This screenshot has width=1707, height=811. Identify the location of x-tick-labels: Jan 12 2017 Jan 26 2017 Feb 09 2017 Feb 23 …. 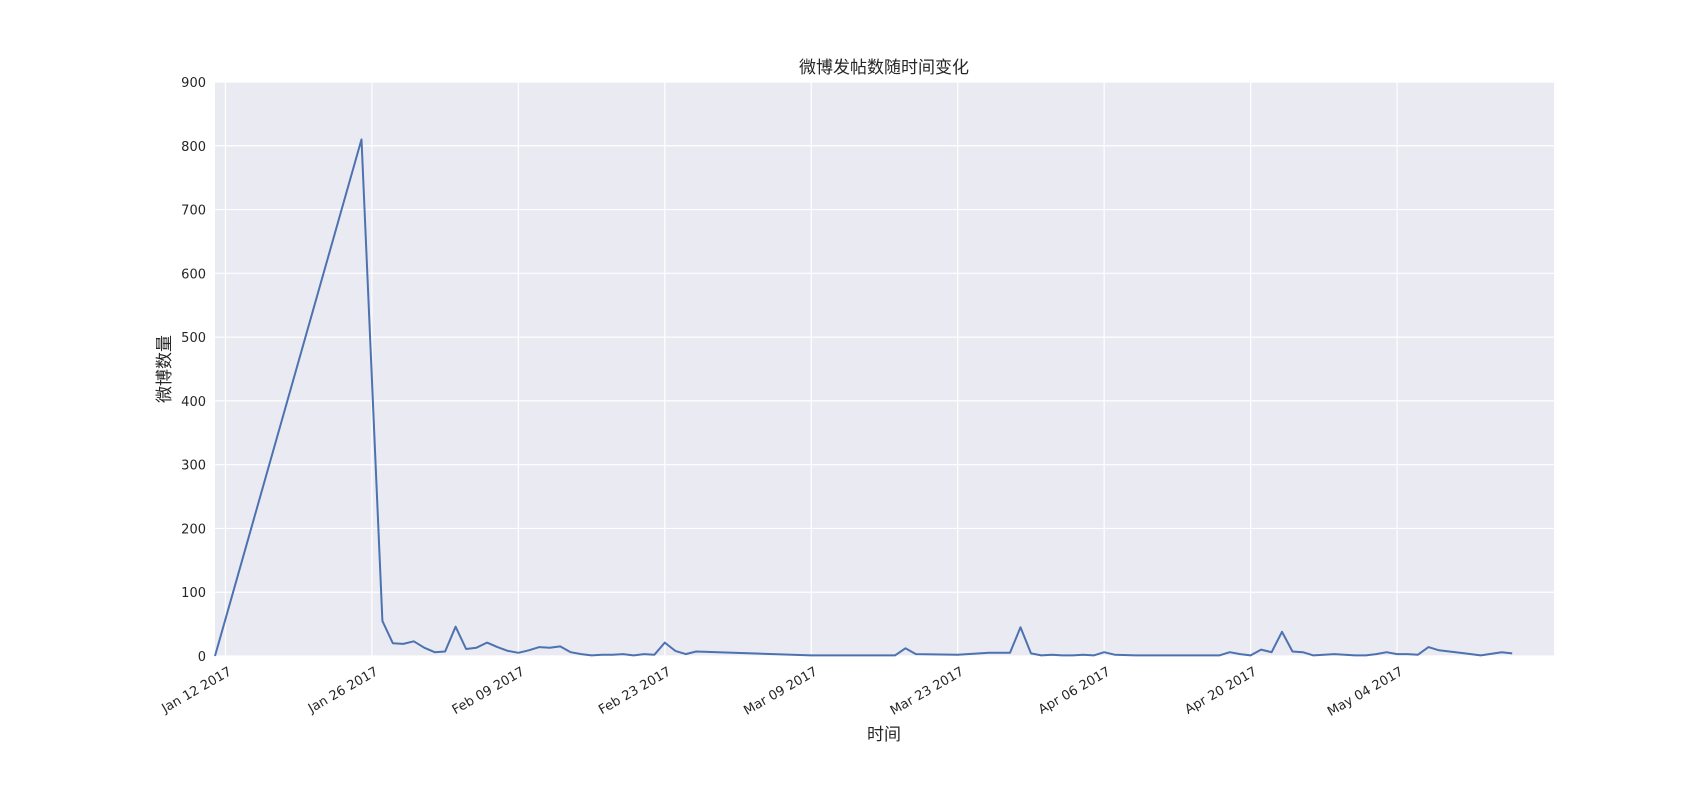
(782, 691).